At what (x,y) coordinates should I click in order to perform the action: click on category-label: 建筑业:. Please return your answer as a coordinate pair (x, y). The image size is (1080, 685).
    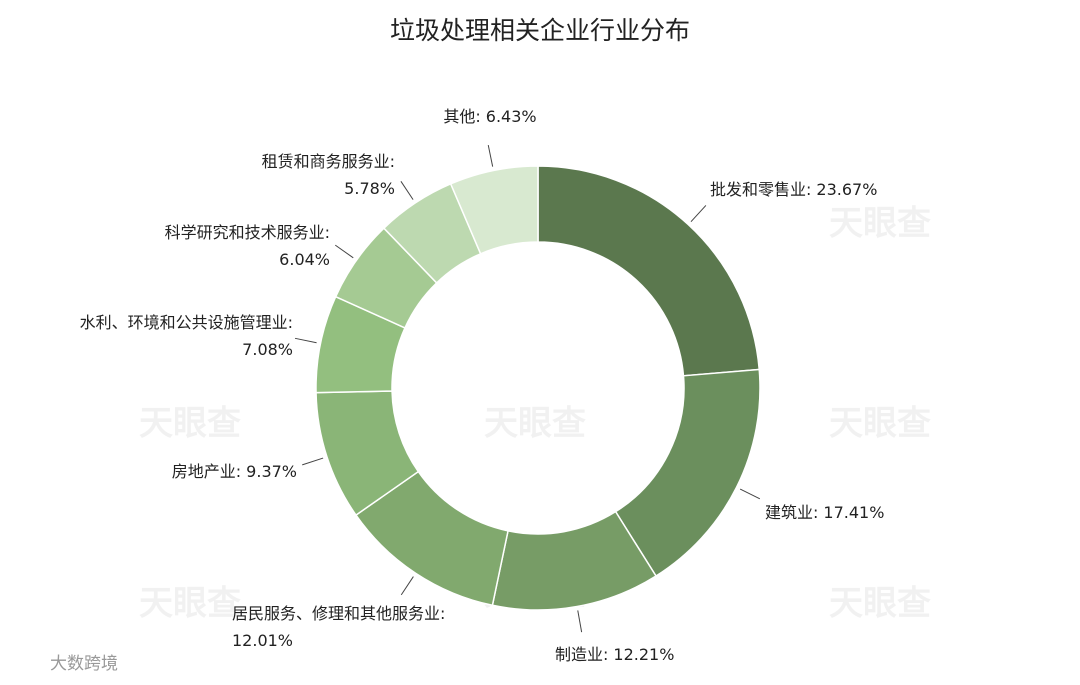
    Looking at the image, I should click on (791, 512).